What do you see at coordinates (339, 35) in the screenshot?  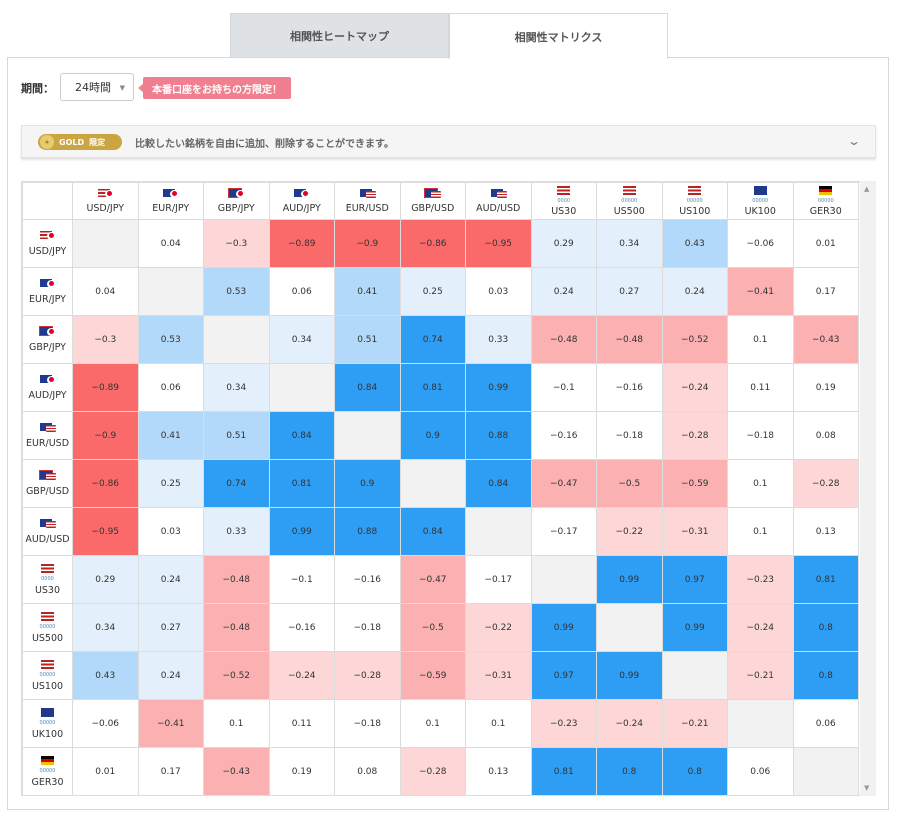 I see `tab-heatmap: 相関性ヒートマップ` at bounding box center [339, 35].